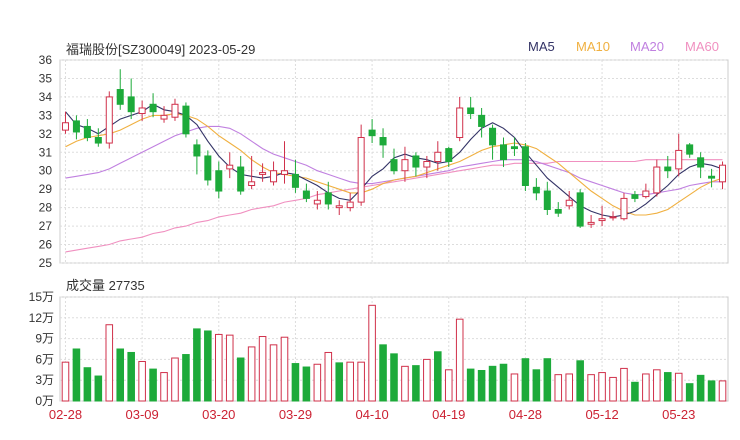 The image size is (740, 440). I want to click on date-tick-label: 04-19, so click(448, 414).